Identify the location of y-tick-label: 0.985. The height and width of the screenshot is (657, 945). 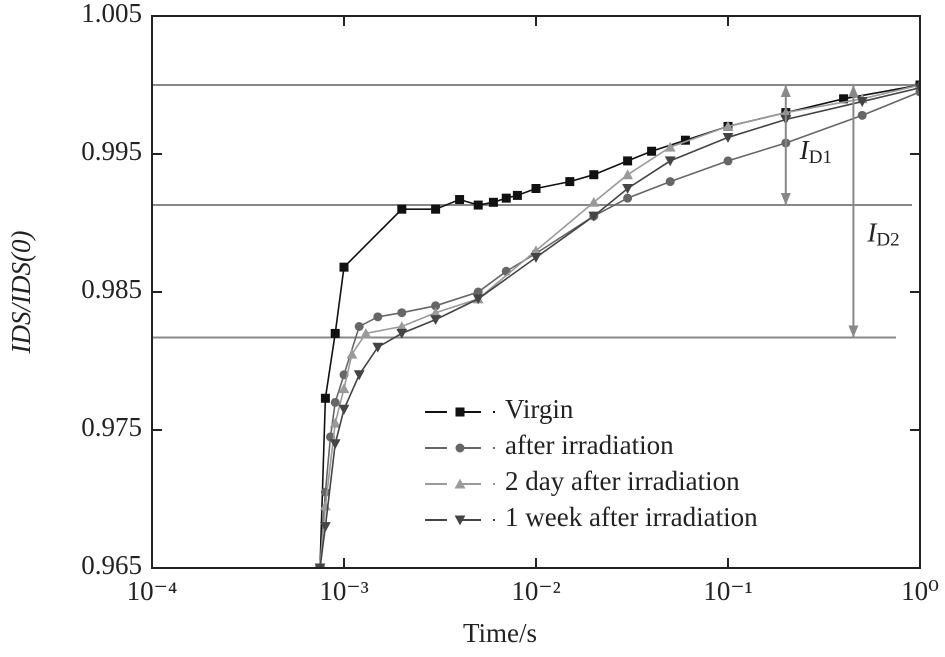
(111, 289).